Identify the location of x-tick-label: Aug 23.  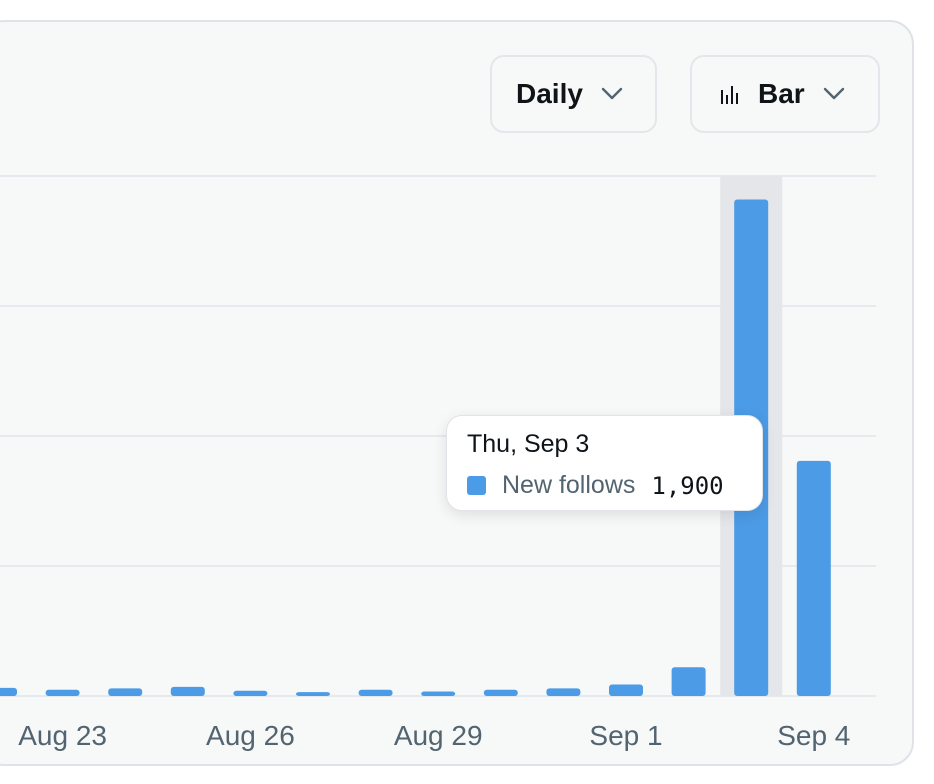
(62, 735).